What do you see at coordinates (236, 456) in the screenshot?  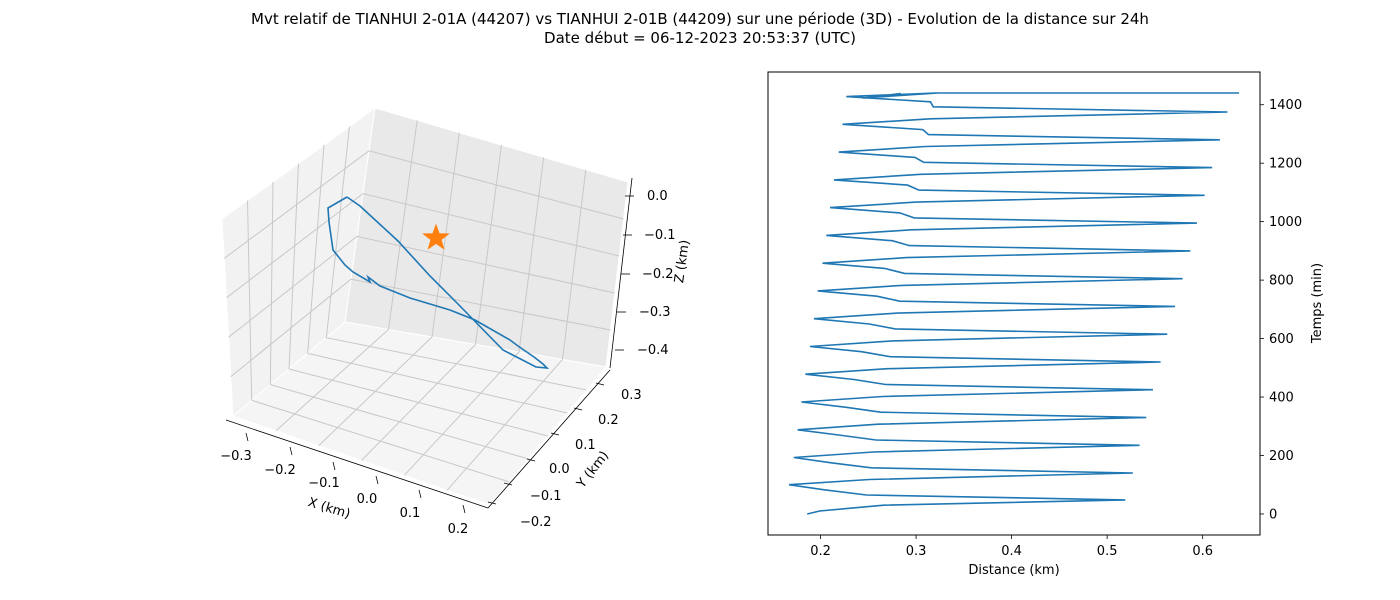 I see `x-tick-label: −0.3` at bounding box center [236, 456].